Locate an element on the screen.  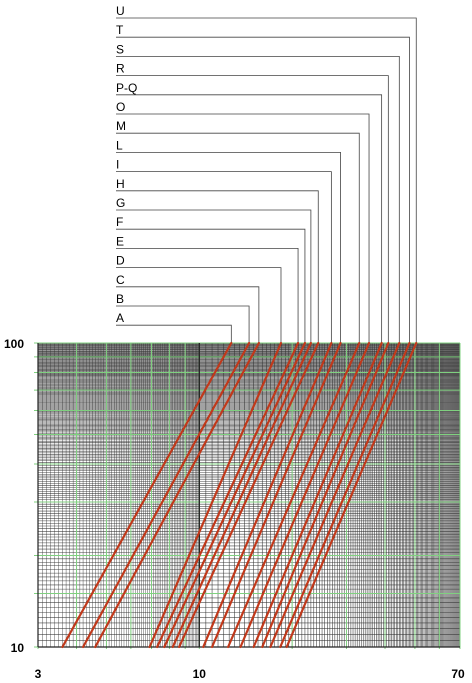
leader-line-a is located at coordinates (174, 333).